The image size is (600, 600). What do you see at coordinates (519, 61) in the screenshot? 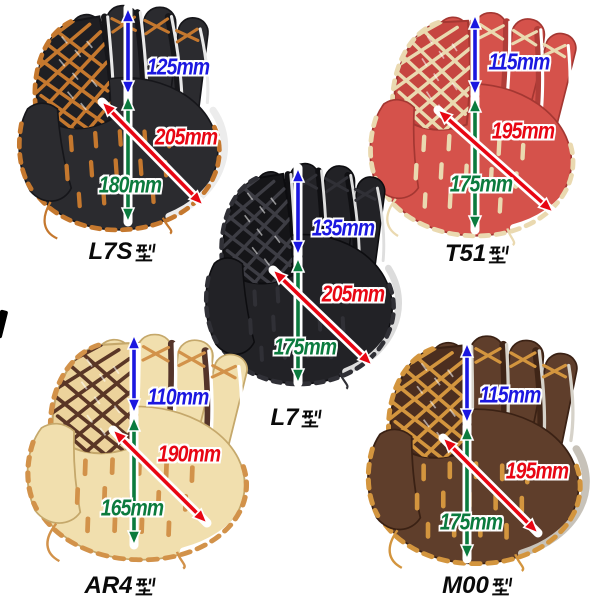
I see `top-height-label-t51: 115mm` at bounding box center [519, 61].